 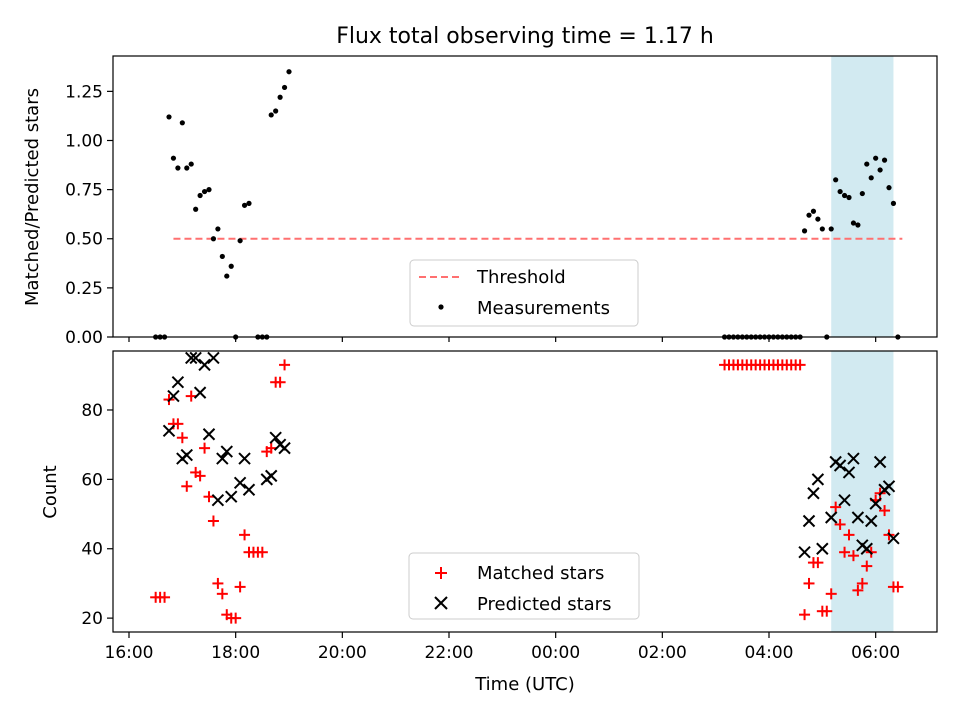 I want to click on x-tick-label: 22:00, so click(x=449, y=653).